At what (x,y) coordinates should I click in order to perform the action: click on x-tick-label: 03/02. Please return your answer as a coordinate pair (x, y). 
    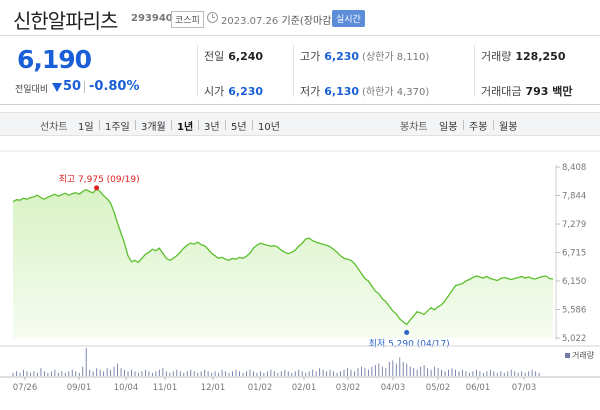
    Looking at the image, I should click on (348, 388).